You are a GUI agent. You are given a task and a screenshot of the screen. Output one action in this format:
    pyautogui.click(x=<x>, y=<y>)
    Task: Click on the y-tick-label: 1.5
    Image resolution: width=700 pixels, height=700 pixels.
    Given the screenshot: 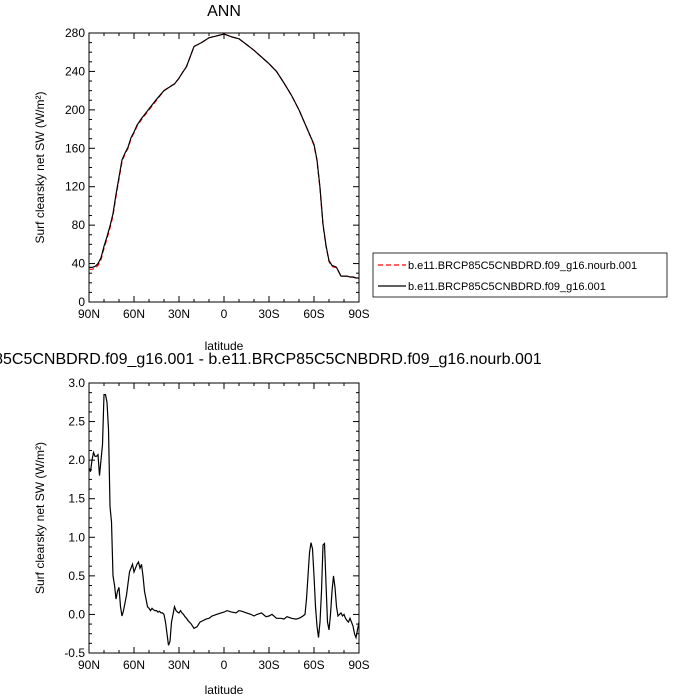 What is the action you would take?
    pyautogui.click(x=76, y=499)
    